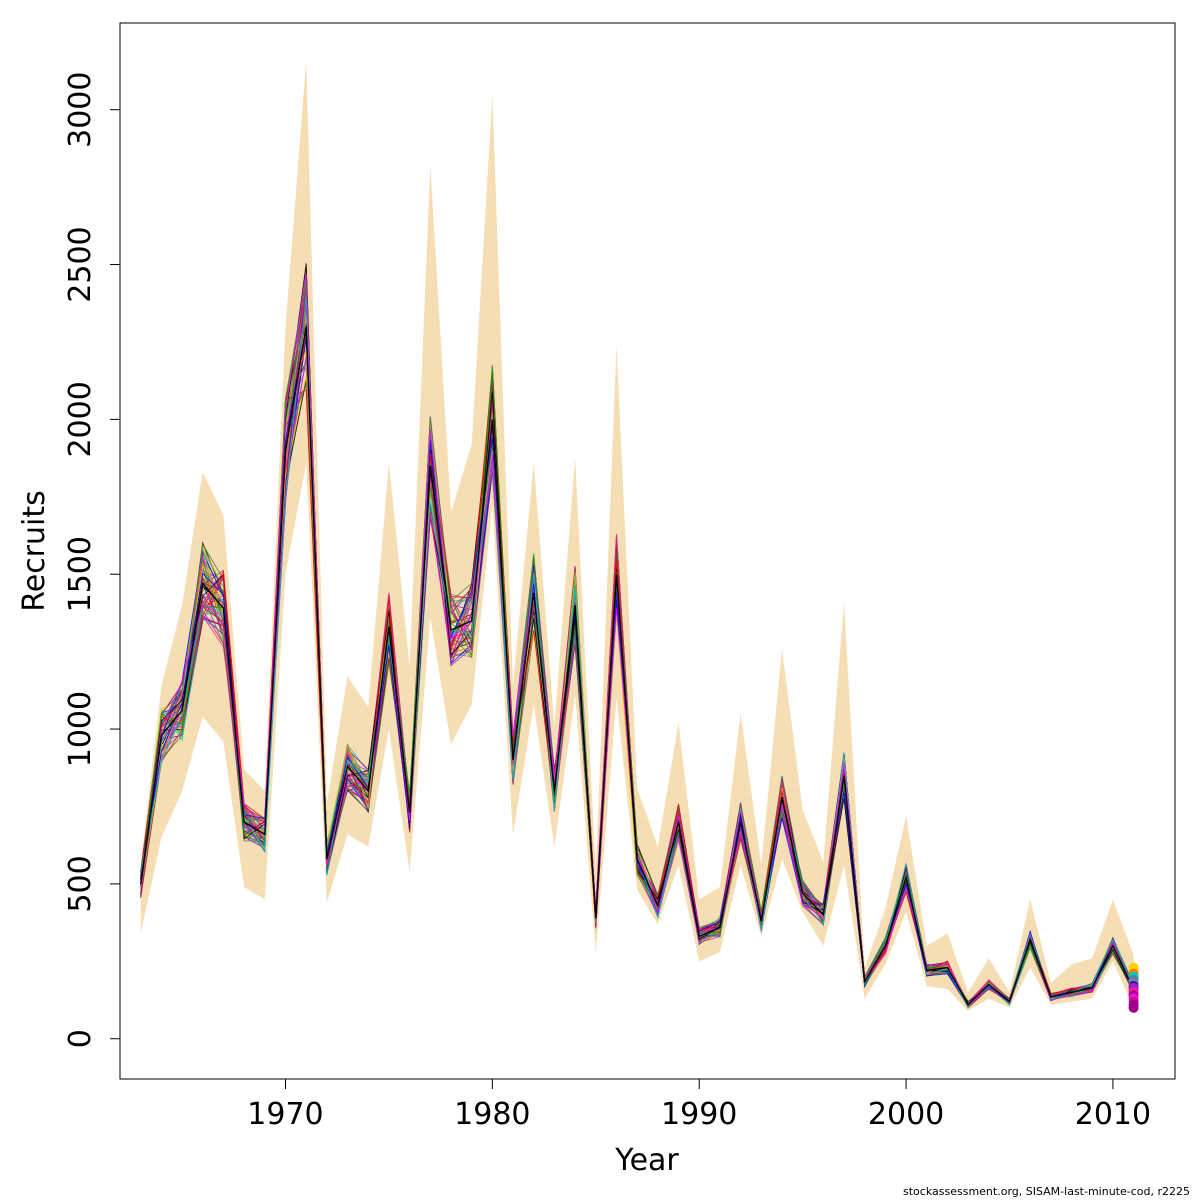 Image resolution: width=1200 pixels, height=1200 pixels. What do you see at coordinates (1133, 987) in the screenshot?
I see `terminal-points` at bounding box center [1133, 987].